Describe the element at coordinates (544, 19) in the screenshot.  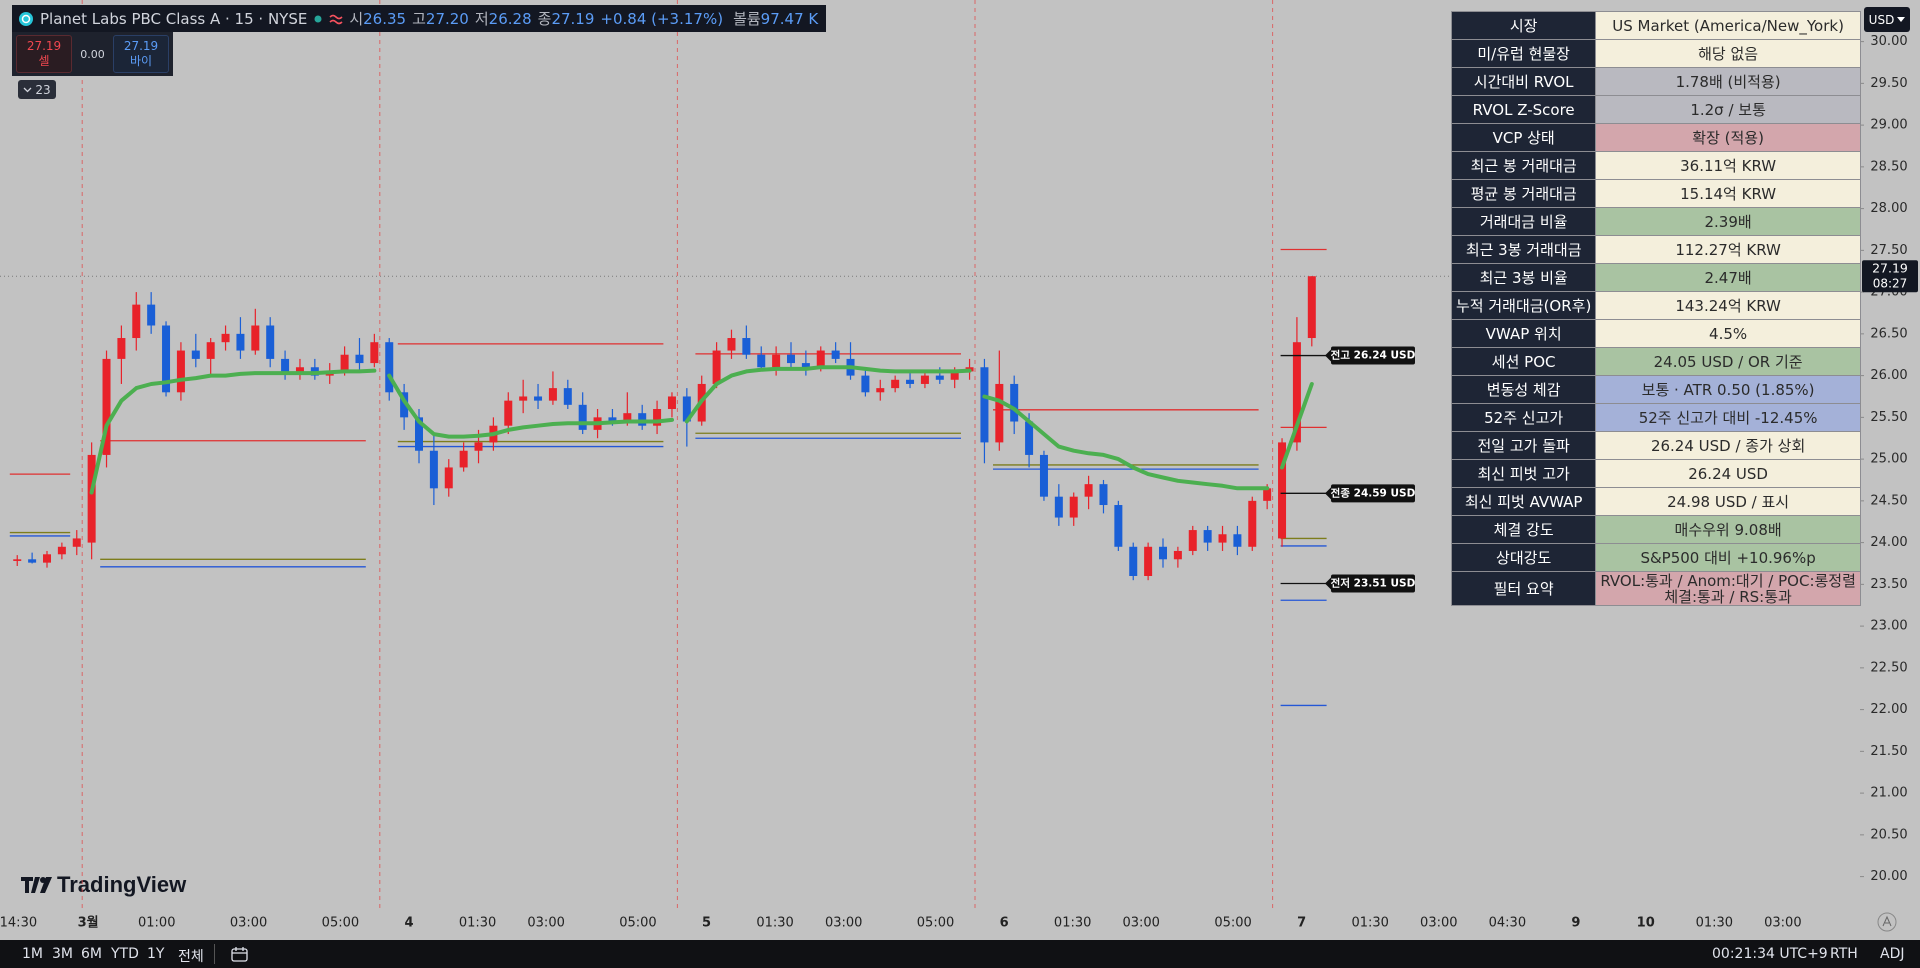
I see `ohlc-label: 종` at that location.